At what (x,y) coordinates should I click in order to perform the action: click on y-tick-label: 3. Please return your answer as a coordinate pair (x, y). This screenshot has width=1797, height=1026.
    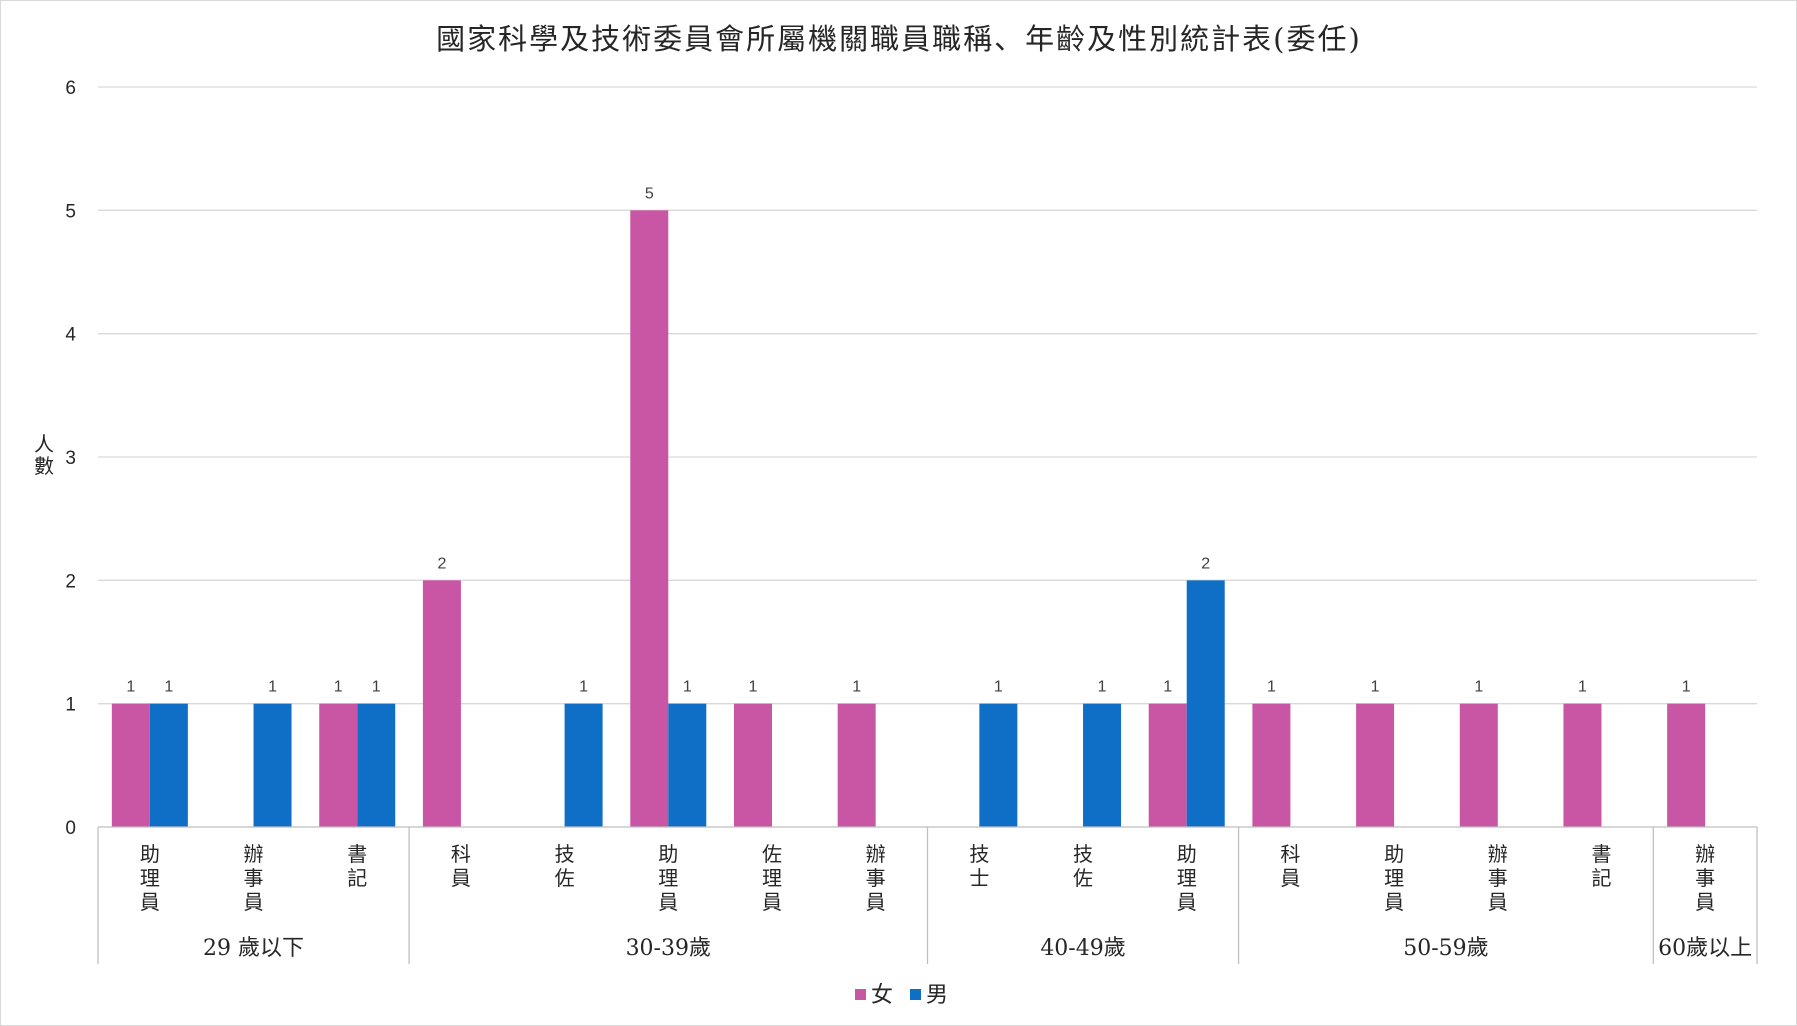
    Looking at the image, I should click on (70, 458).